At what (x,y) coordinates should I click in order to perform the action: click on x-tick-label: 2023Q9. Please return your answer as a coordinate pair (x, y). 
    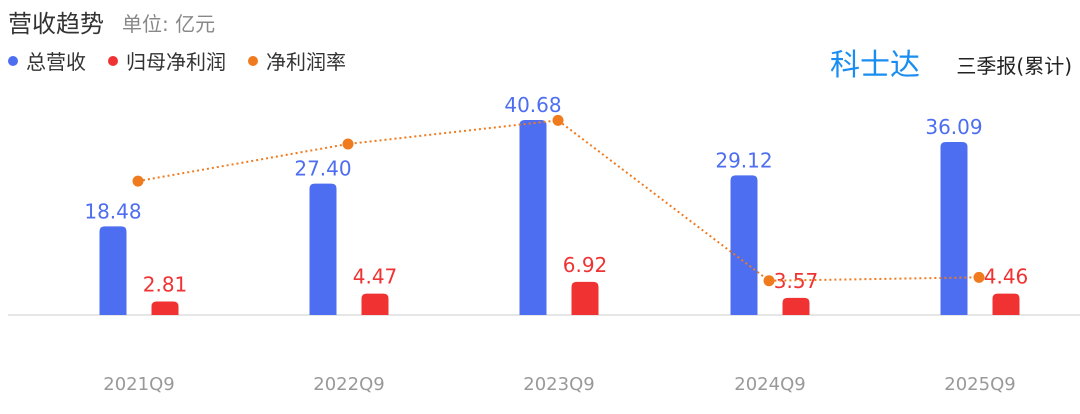
    Looking at the image, I should click on (558, 384).